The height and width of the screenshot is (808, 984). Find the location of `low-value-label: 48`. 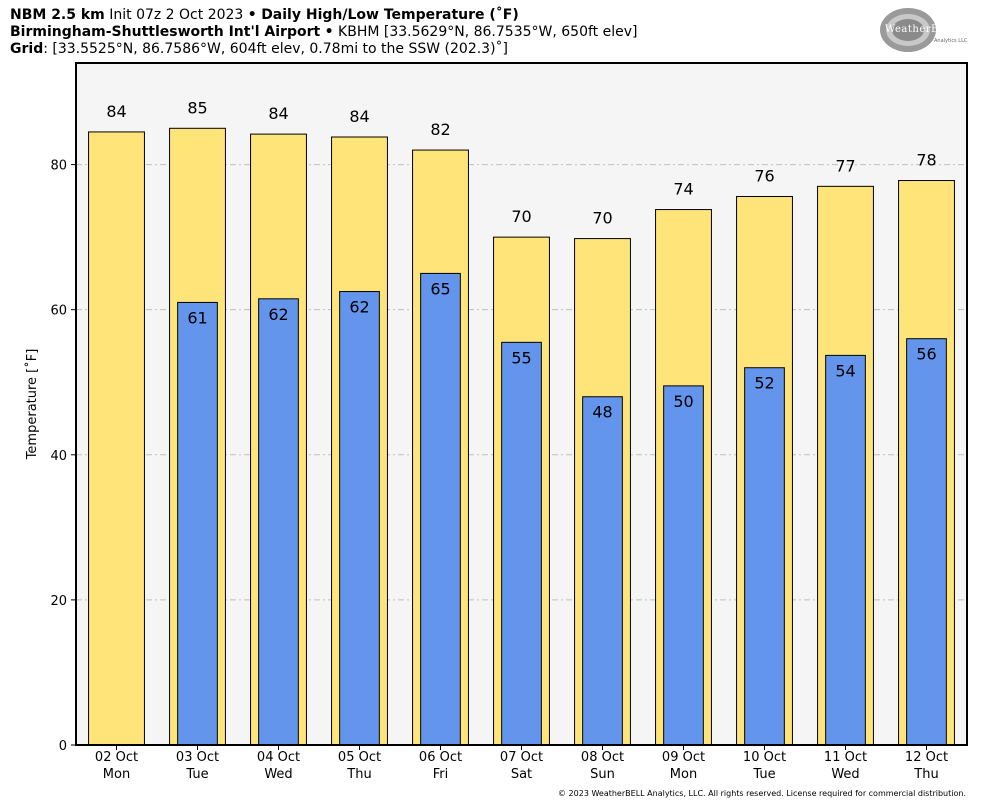

low-value-label: 48 is located at coordinates (602, 412).